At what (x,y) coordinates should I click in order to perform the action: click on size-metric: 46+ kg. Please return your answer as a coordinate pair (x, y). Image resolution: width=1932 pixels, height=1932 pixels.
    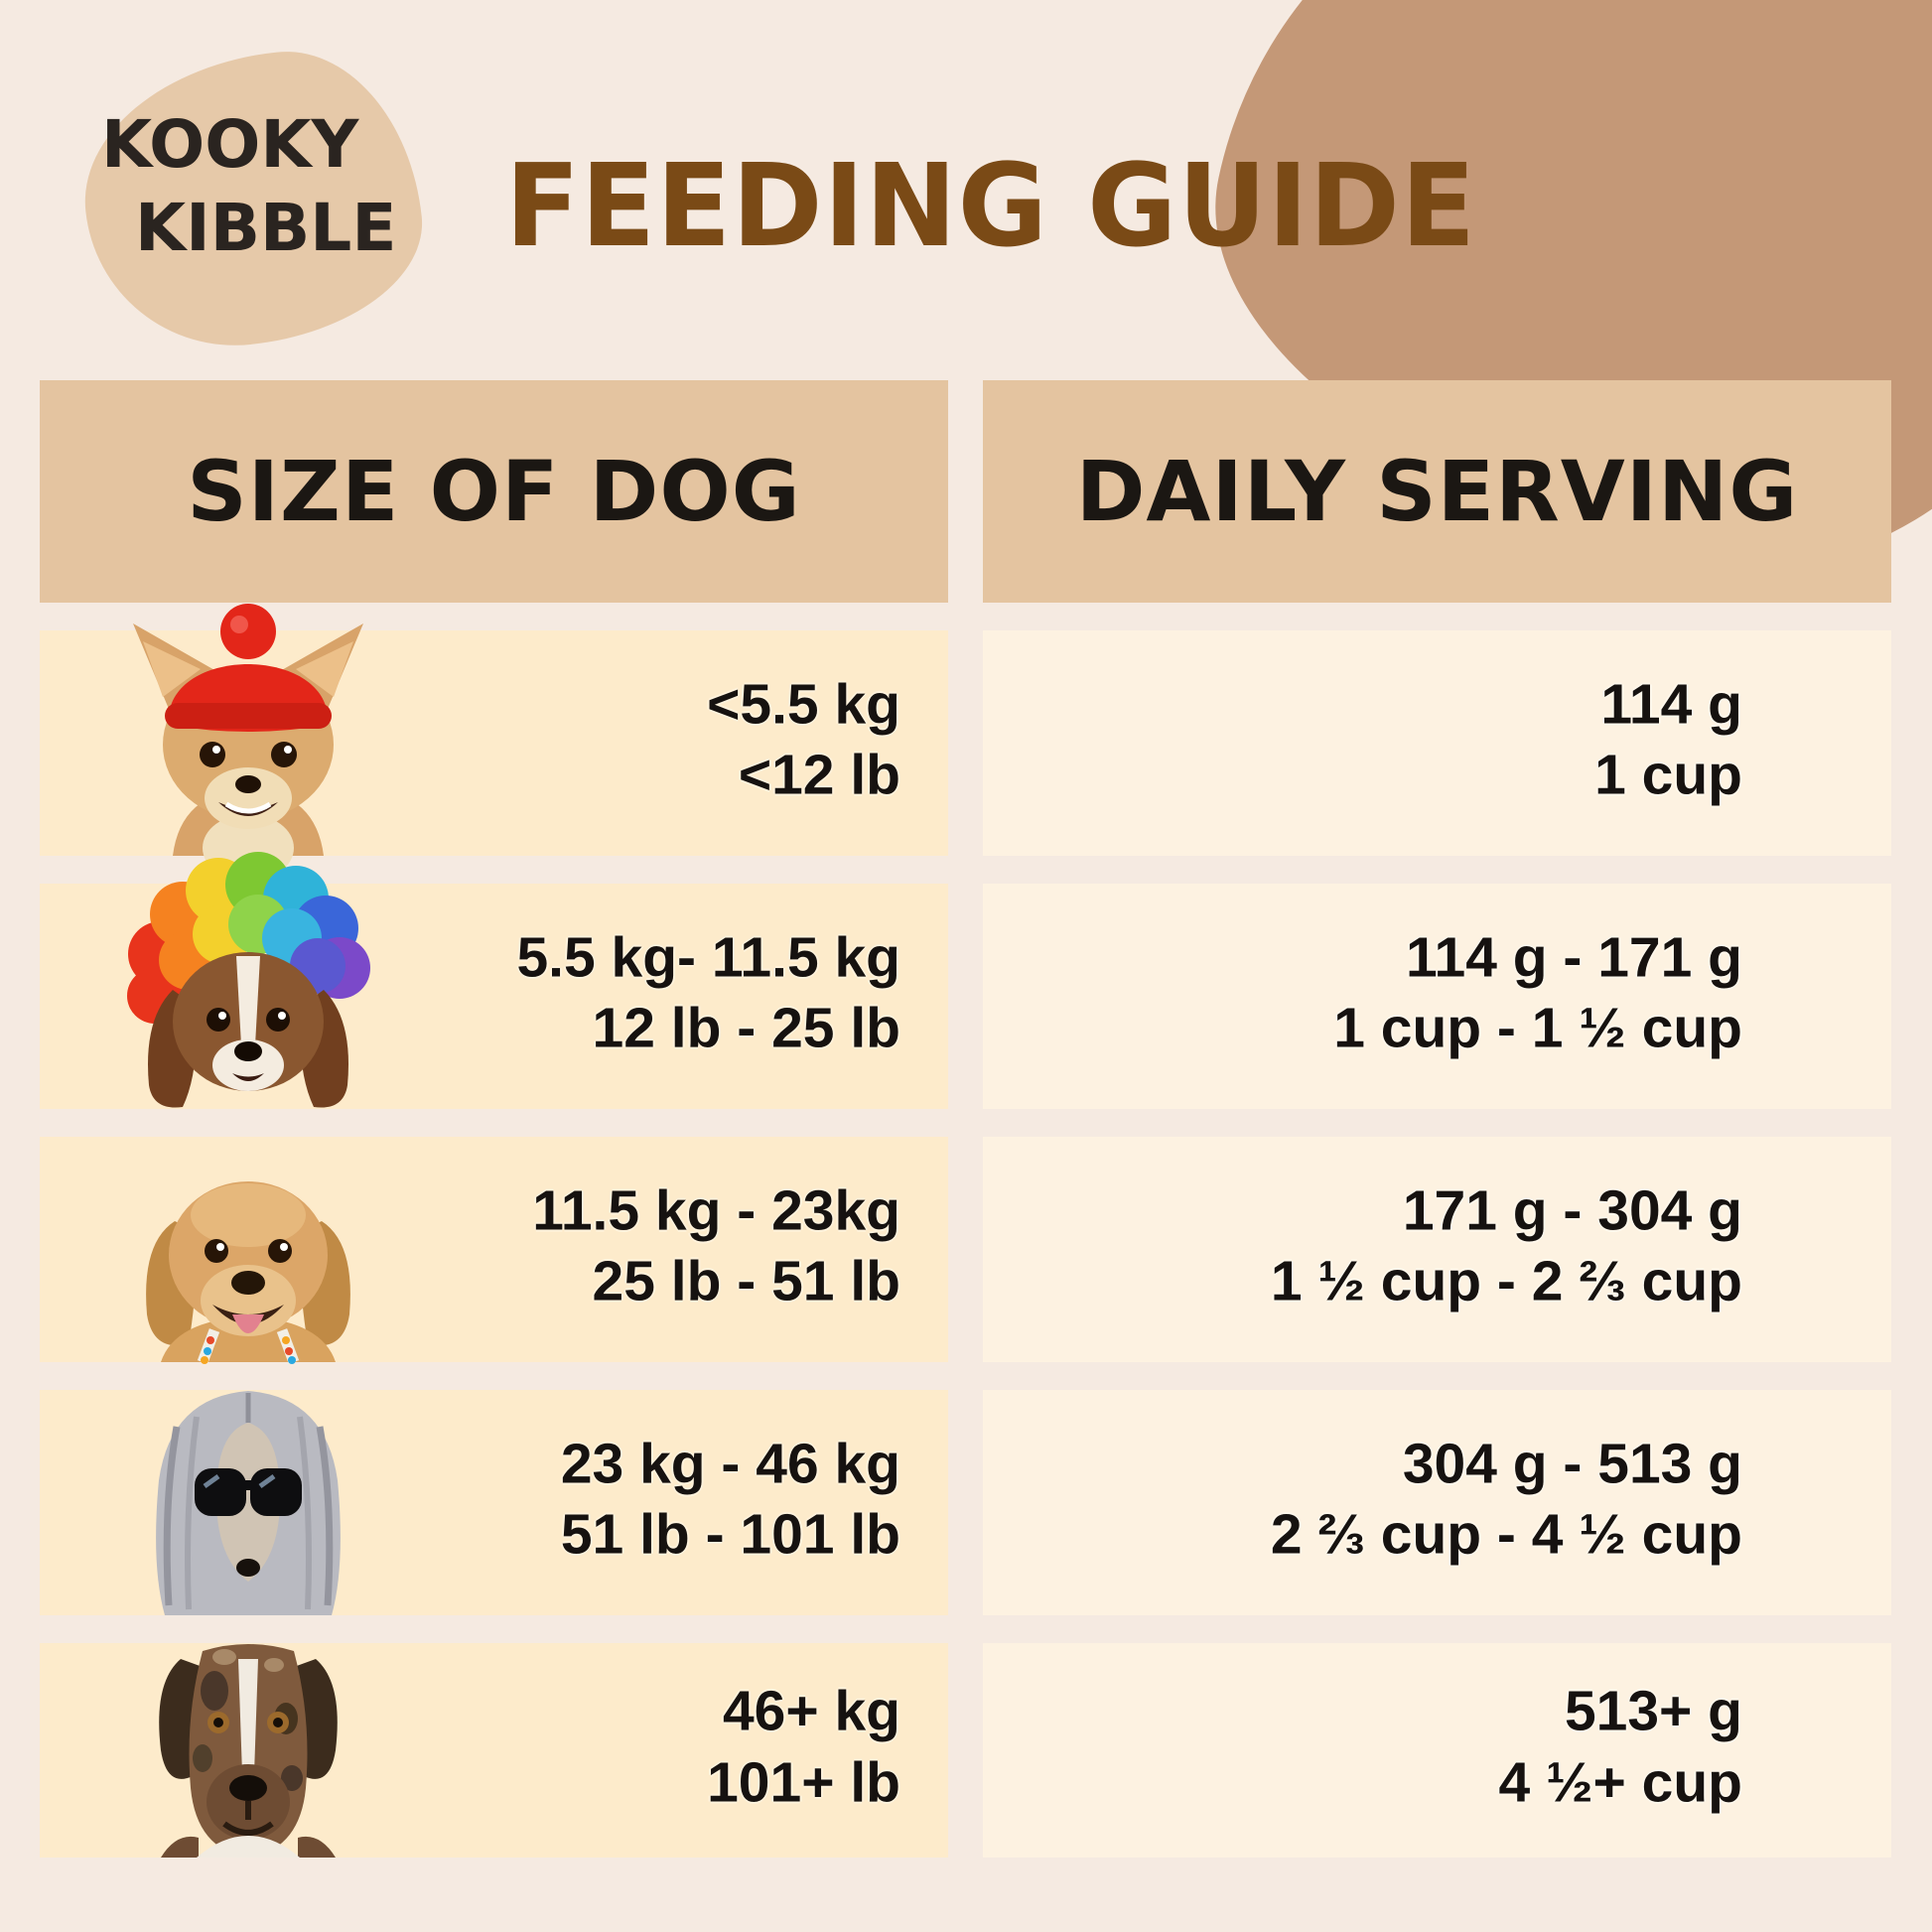
    Looking at the image, I should click on (811, 1711).